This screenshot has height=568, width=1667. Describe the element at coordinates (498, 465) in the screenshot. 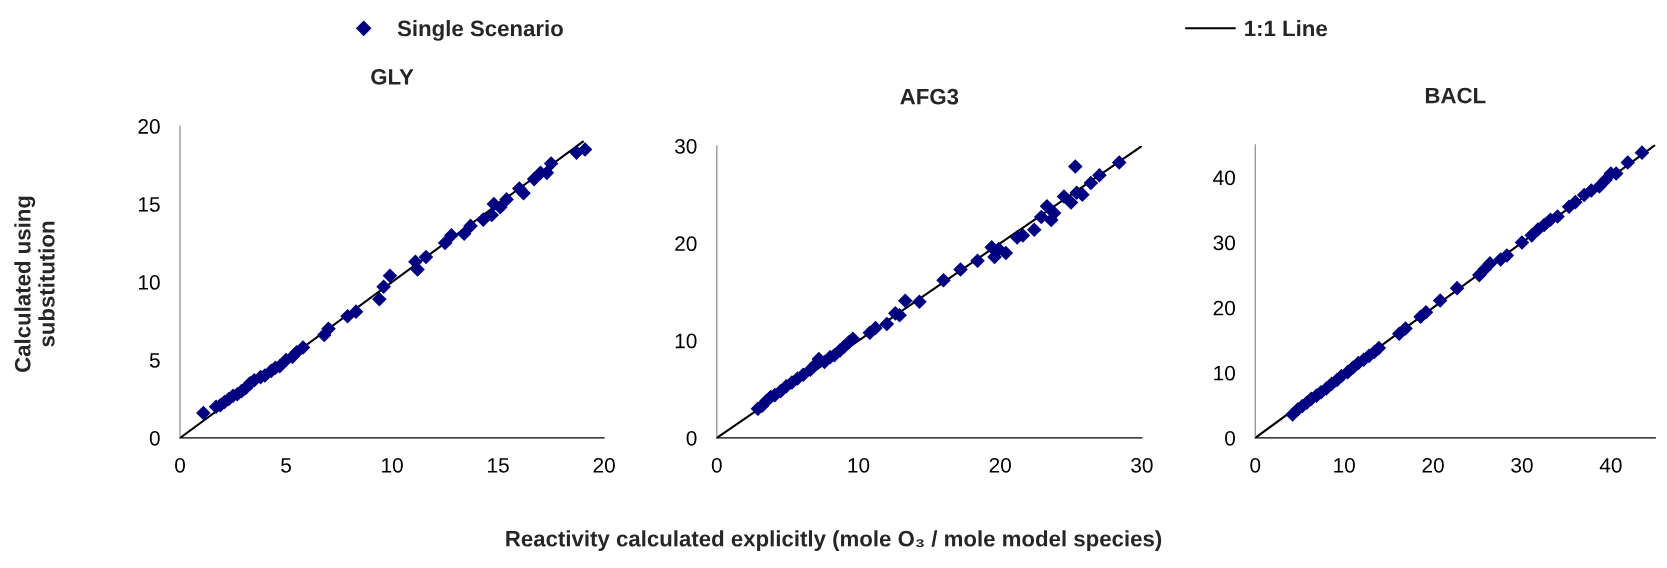

I see `x-tick-label: 15` at that location.